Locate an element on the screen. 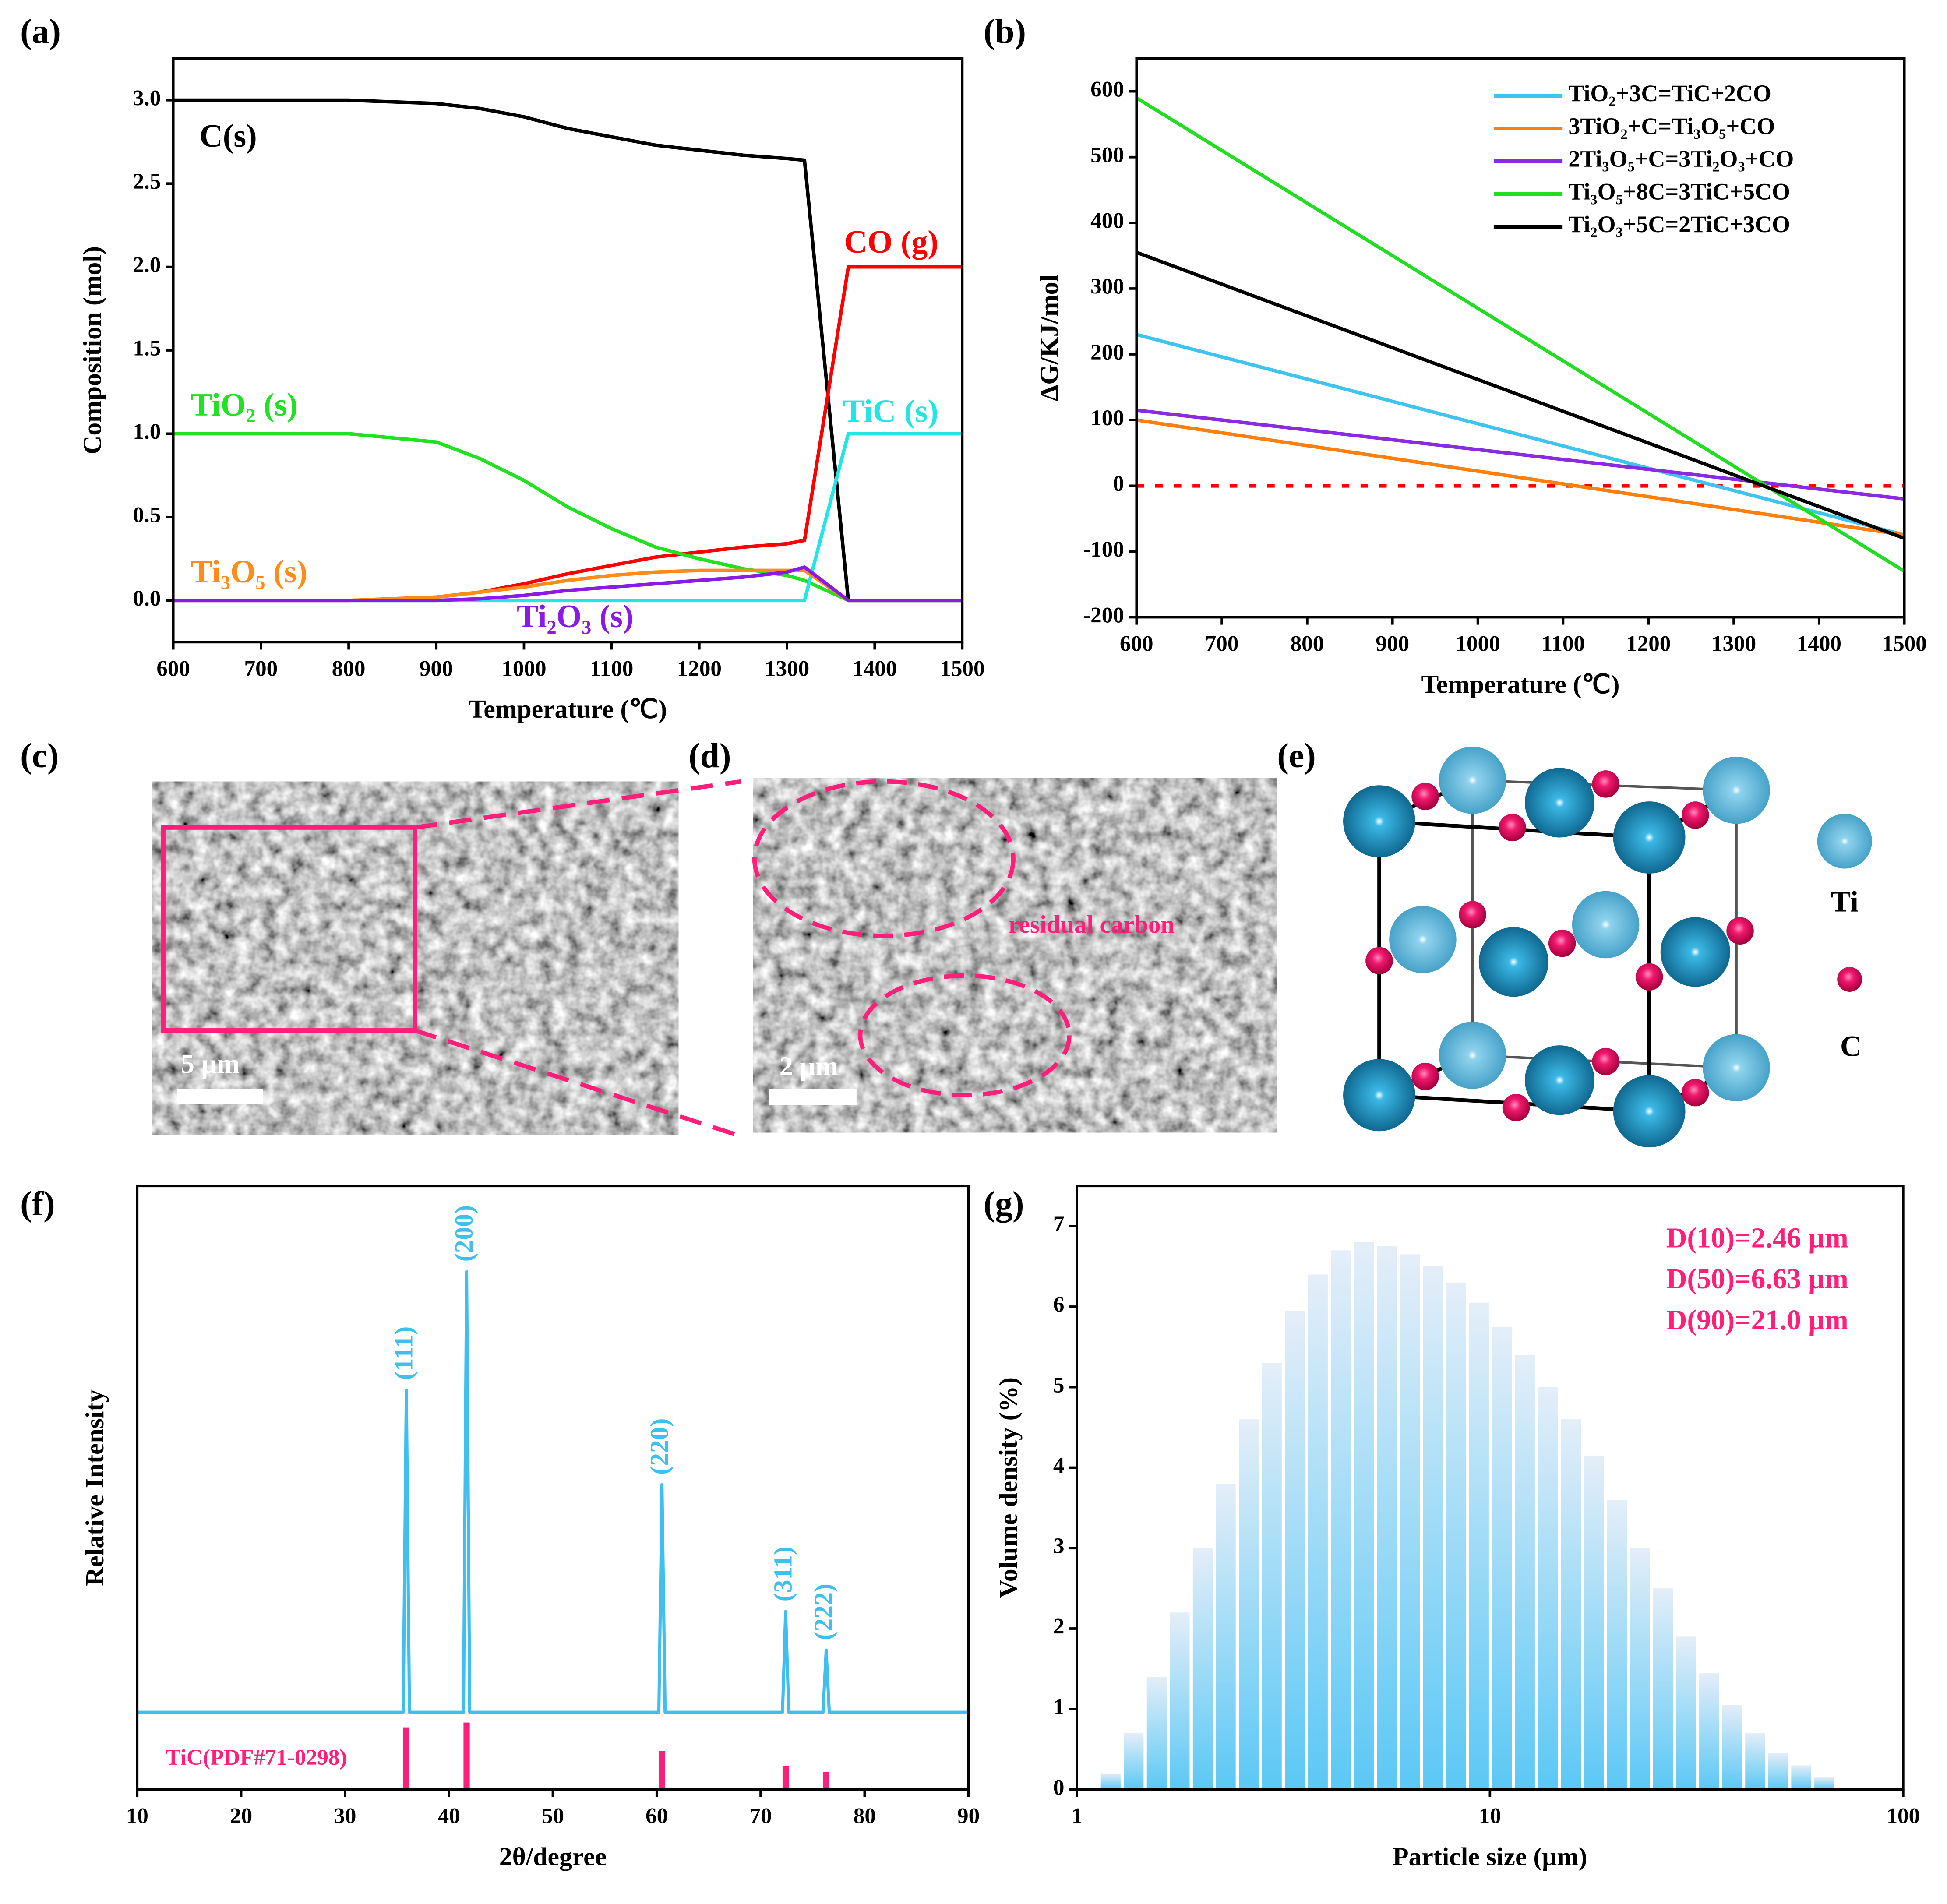 The width and height of the screenshot is (1947, 1904). y-tick-label: 4 is located at coordinates (1059, 1465).